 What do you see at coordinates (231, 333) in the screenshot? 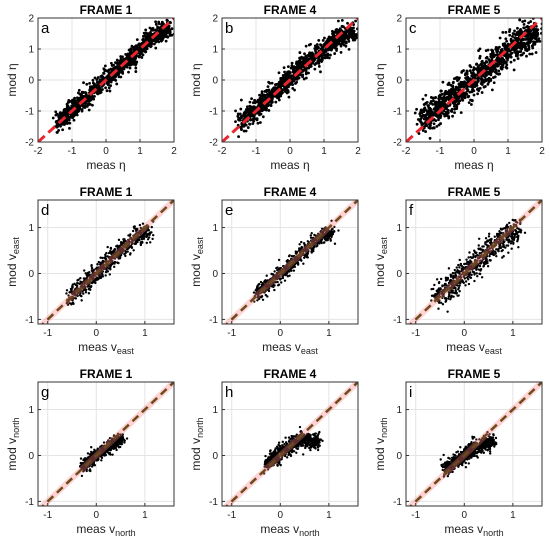
I see `x-tick-label: -1` at bounding box center [231, 333].